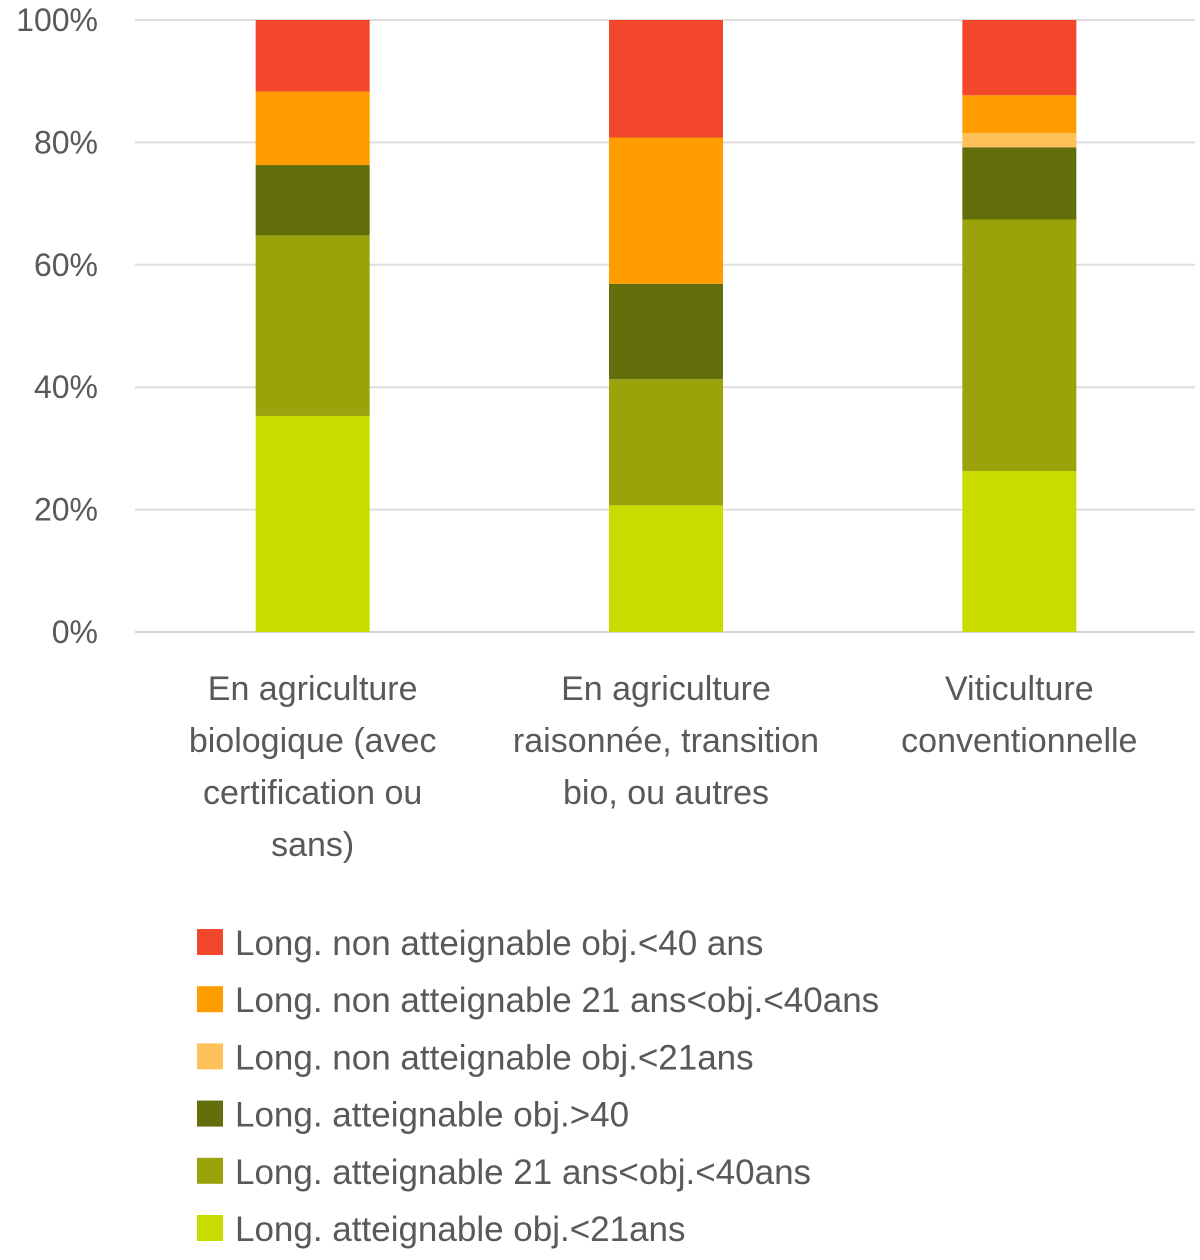  Describe the element at coordinates (66, 387) in the screenshot. I see `y-tick-label: 40%` at that location.